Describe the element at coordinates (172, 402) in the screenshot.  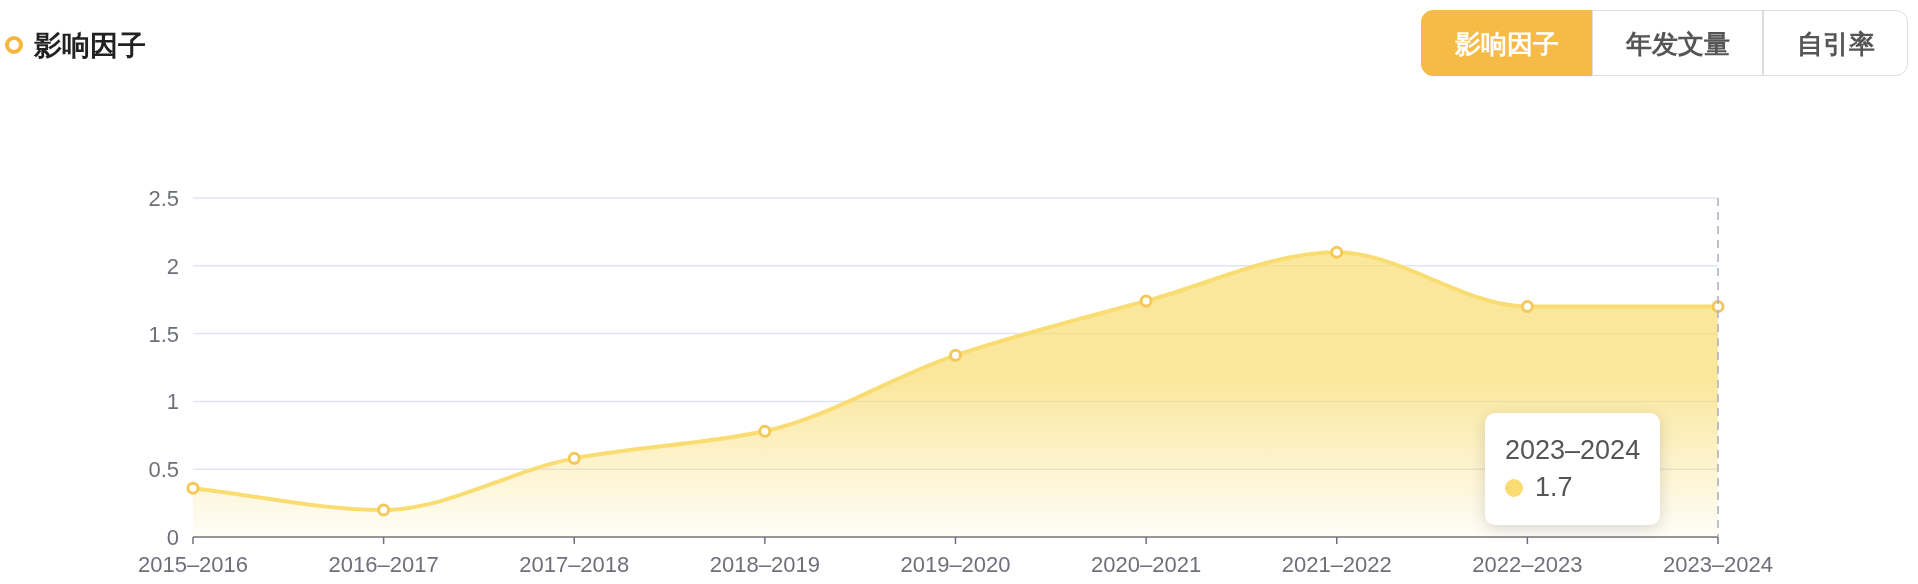
I see `y-tick-label: 1` at that location.